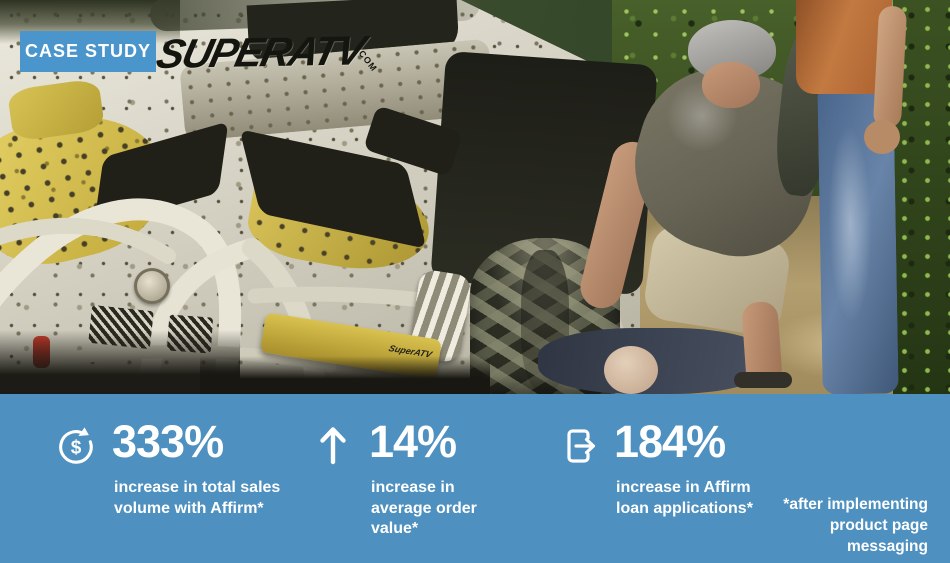 The height and width of the screenshot is (563, 950). Describe the element at coordinates (684, 498) in the screenshot. I see `stat-caption-loans: increase in Affirm loan applications*` at that location.